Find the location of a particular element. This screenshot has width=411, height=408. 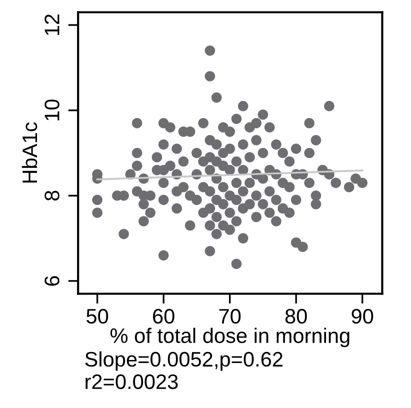

y-axis-title: HbA1c is located at coordinates (30, 152).